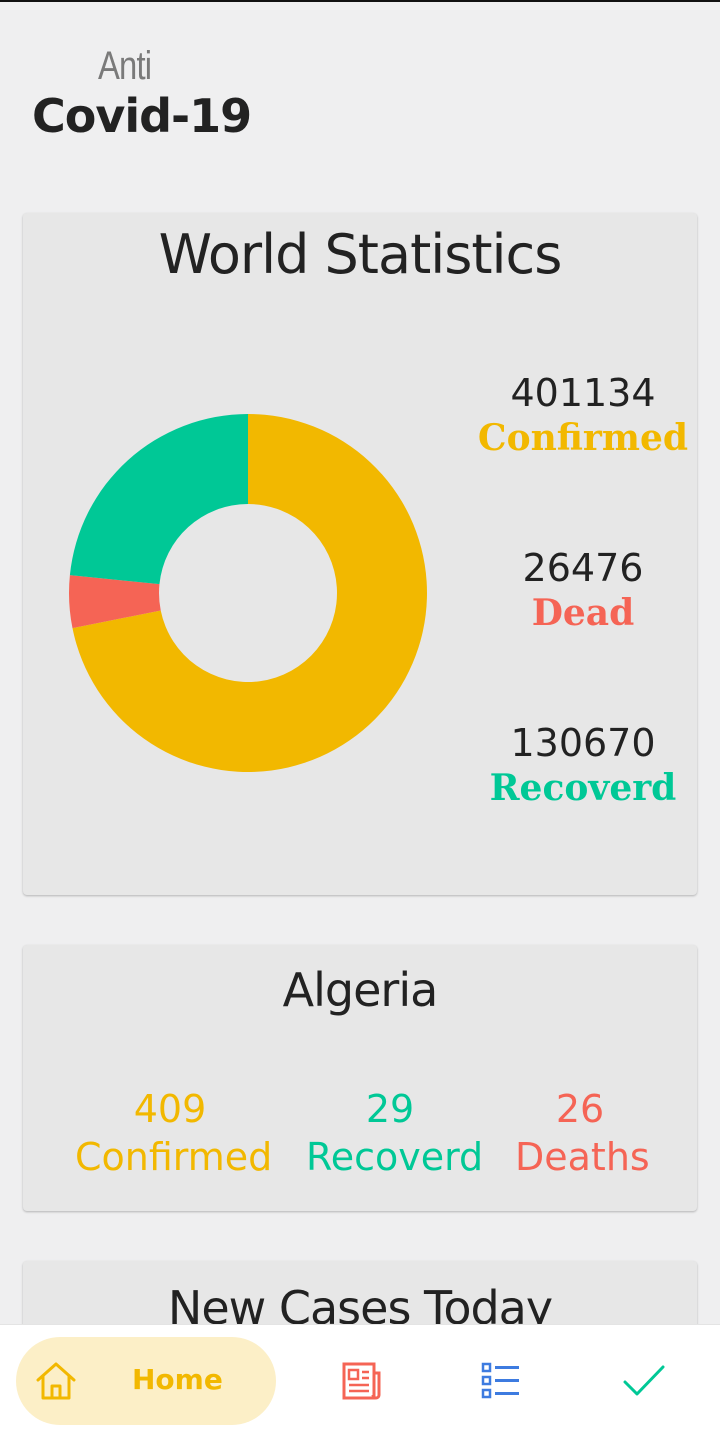 The image size is (720, 1434). What do you see at coordinates (115, 602) in the screenshot?
I see `donut-slice-dead` at bounding box center [115, 602].